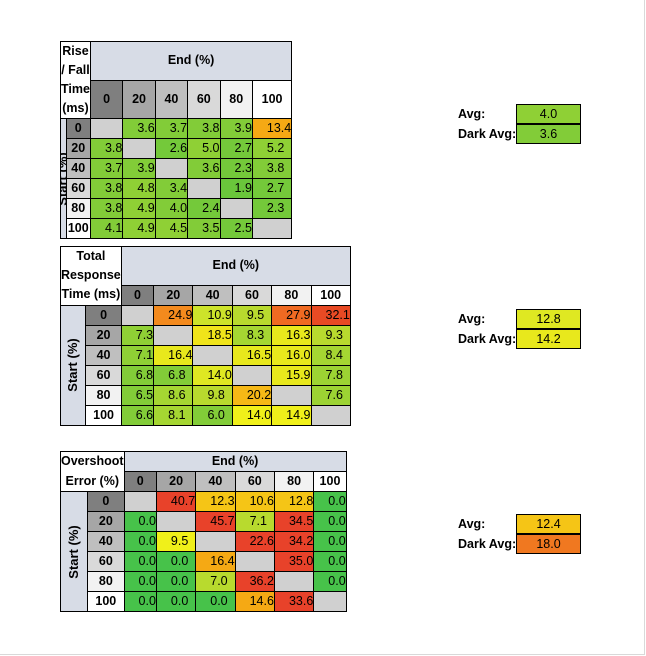  Describe the element at coordinates (252, 415) in the screenshot. I see `data-cell: 14.0` at that location.